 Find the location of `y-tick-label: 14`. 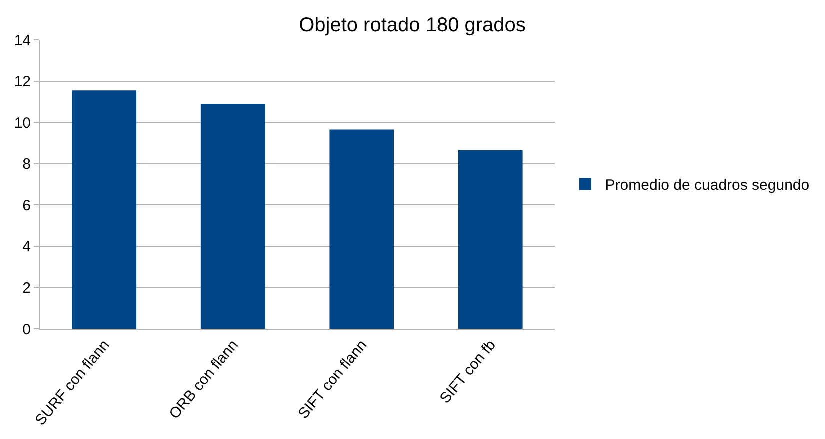

y-tick-label: 14 is located at coordinates (22, 41).